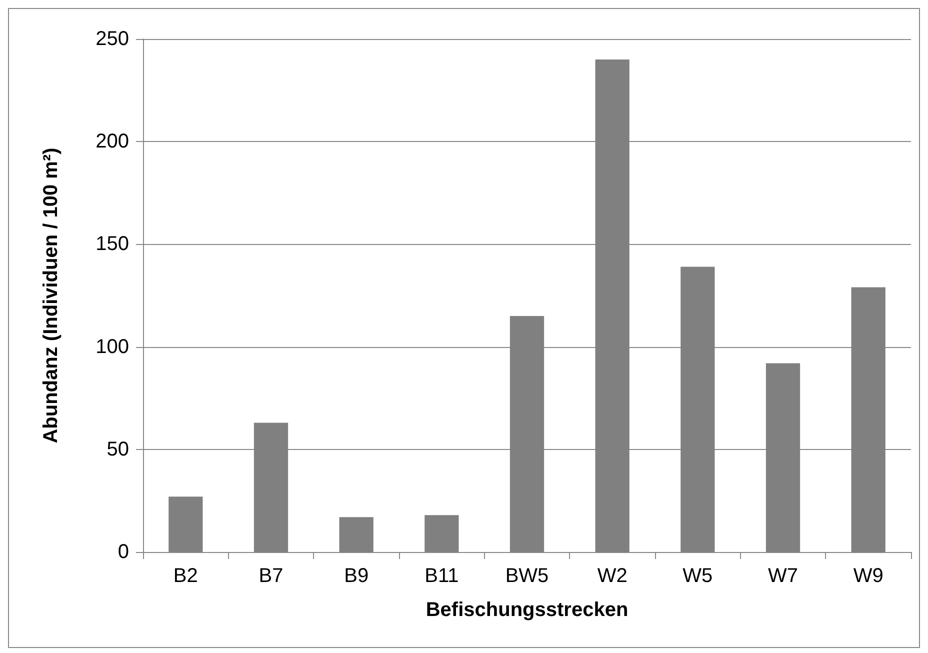 Image resolution: width=928 pixels, height=653 pixels. Describe the element at coordinates (112, 141) in the screenshot. I see `y-tick-label: 200` at that location.